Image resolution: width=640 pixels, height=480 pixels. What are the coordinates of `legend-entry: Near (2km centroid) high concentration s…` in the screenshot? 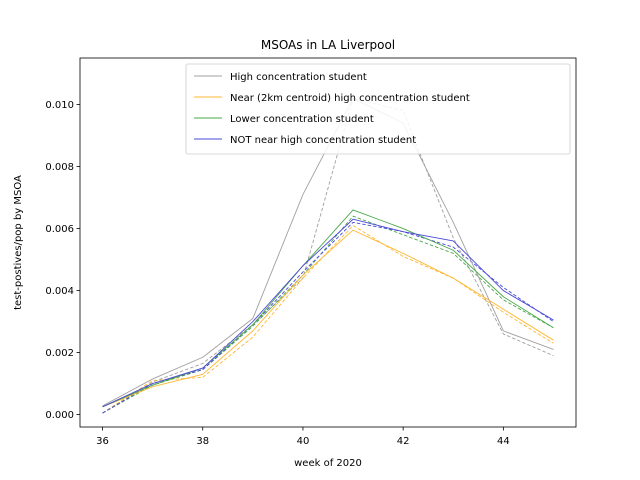 It's located at (350, 98).